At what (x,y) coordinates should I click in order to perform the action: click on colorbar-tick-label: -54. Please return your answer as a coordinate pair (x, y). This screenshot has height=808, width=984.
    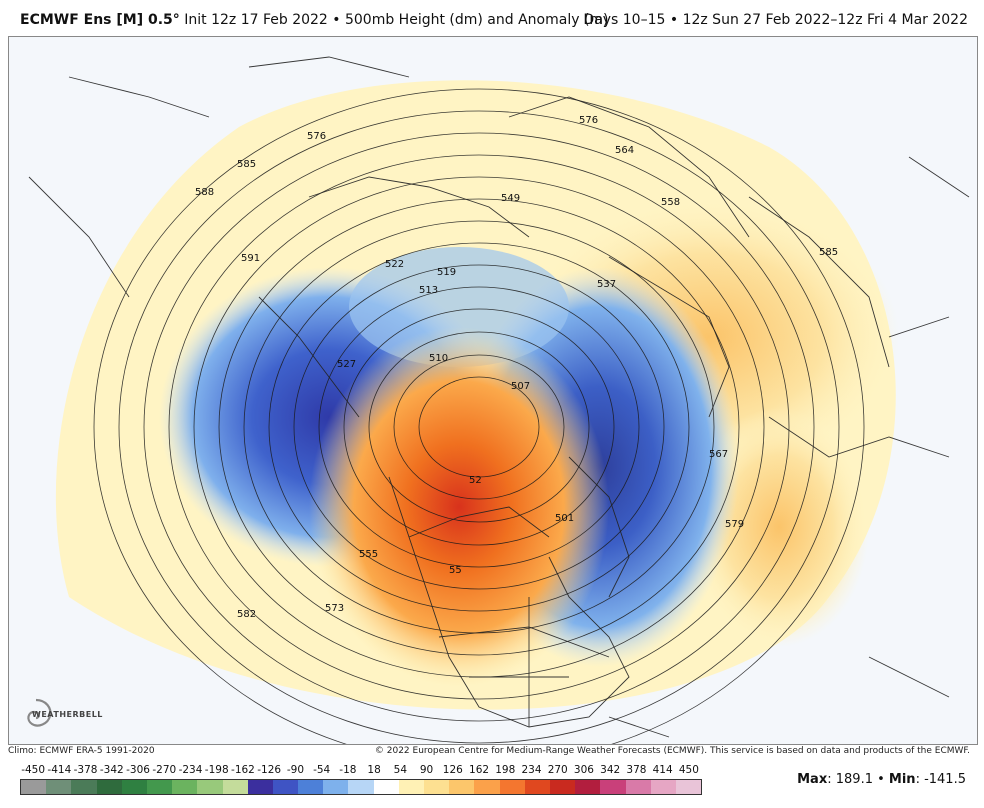
    Looking at the image, I should click on (322, 770).